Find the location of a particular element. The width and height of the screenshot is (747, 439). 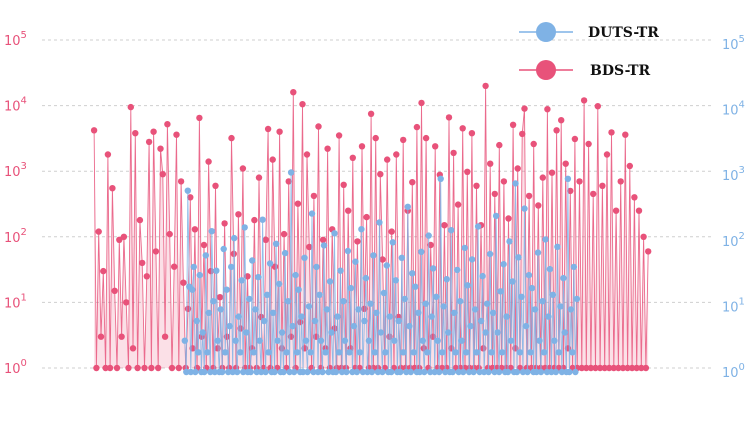

legend-marker-duts is located at coordinates (546, 32).